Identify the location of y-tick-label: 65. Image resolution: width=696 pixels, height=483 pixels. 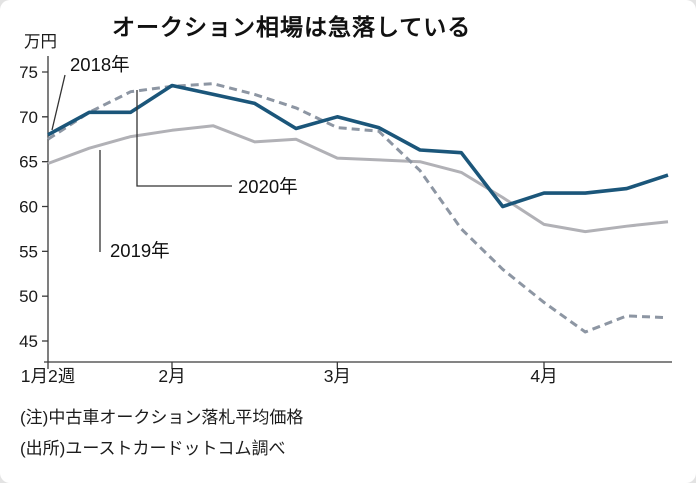
(28, 162).